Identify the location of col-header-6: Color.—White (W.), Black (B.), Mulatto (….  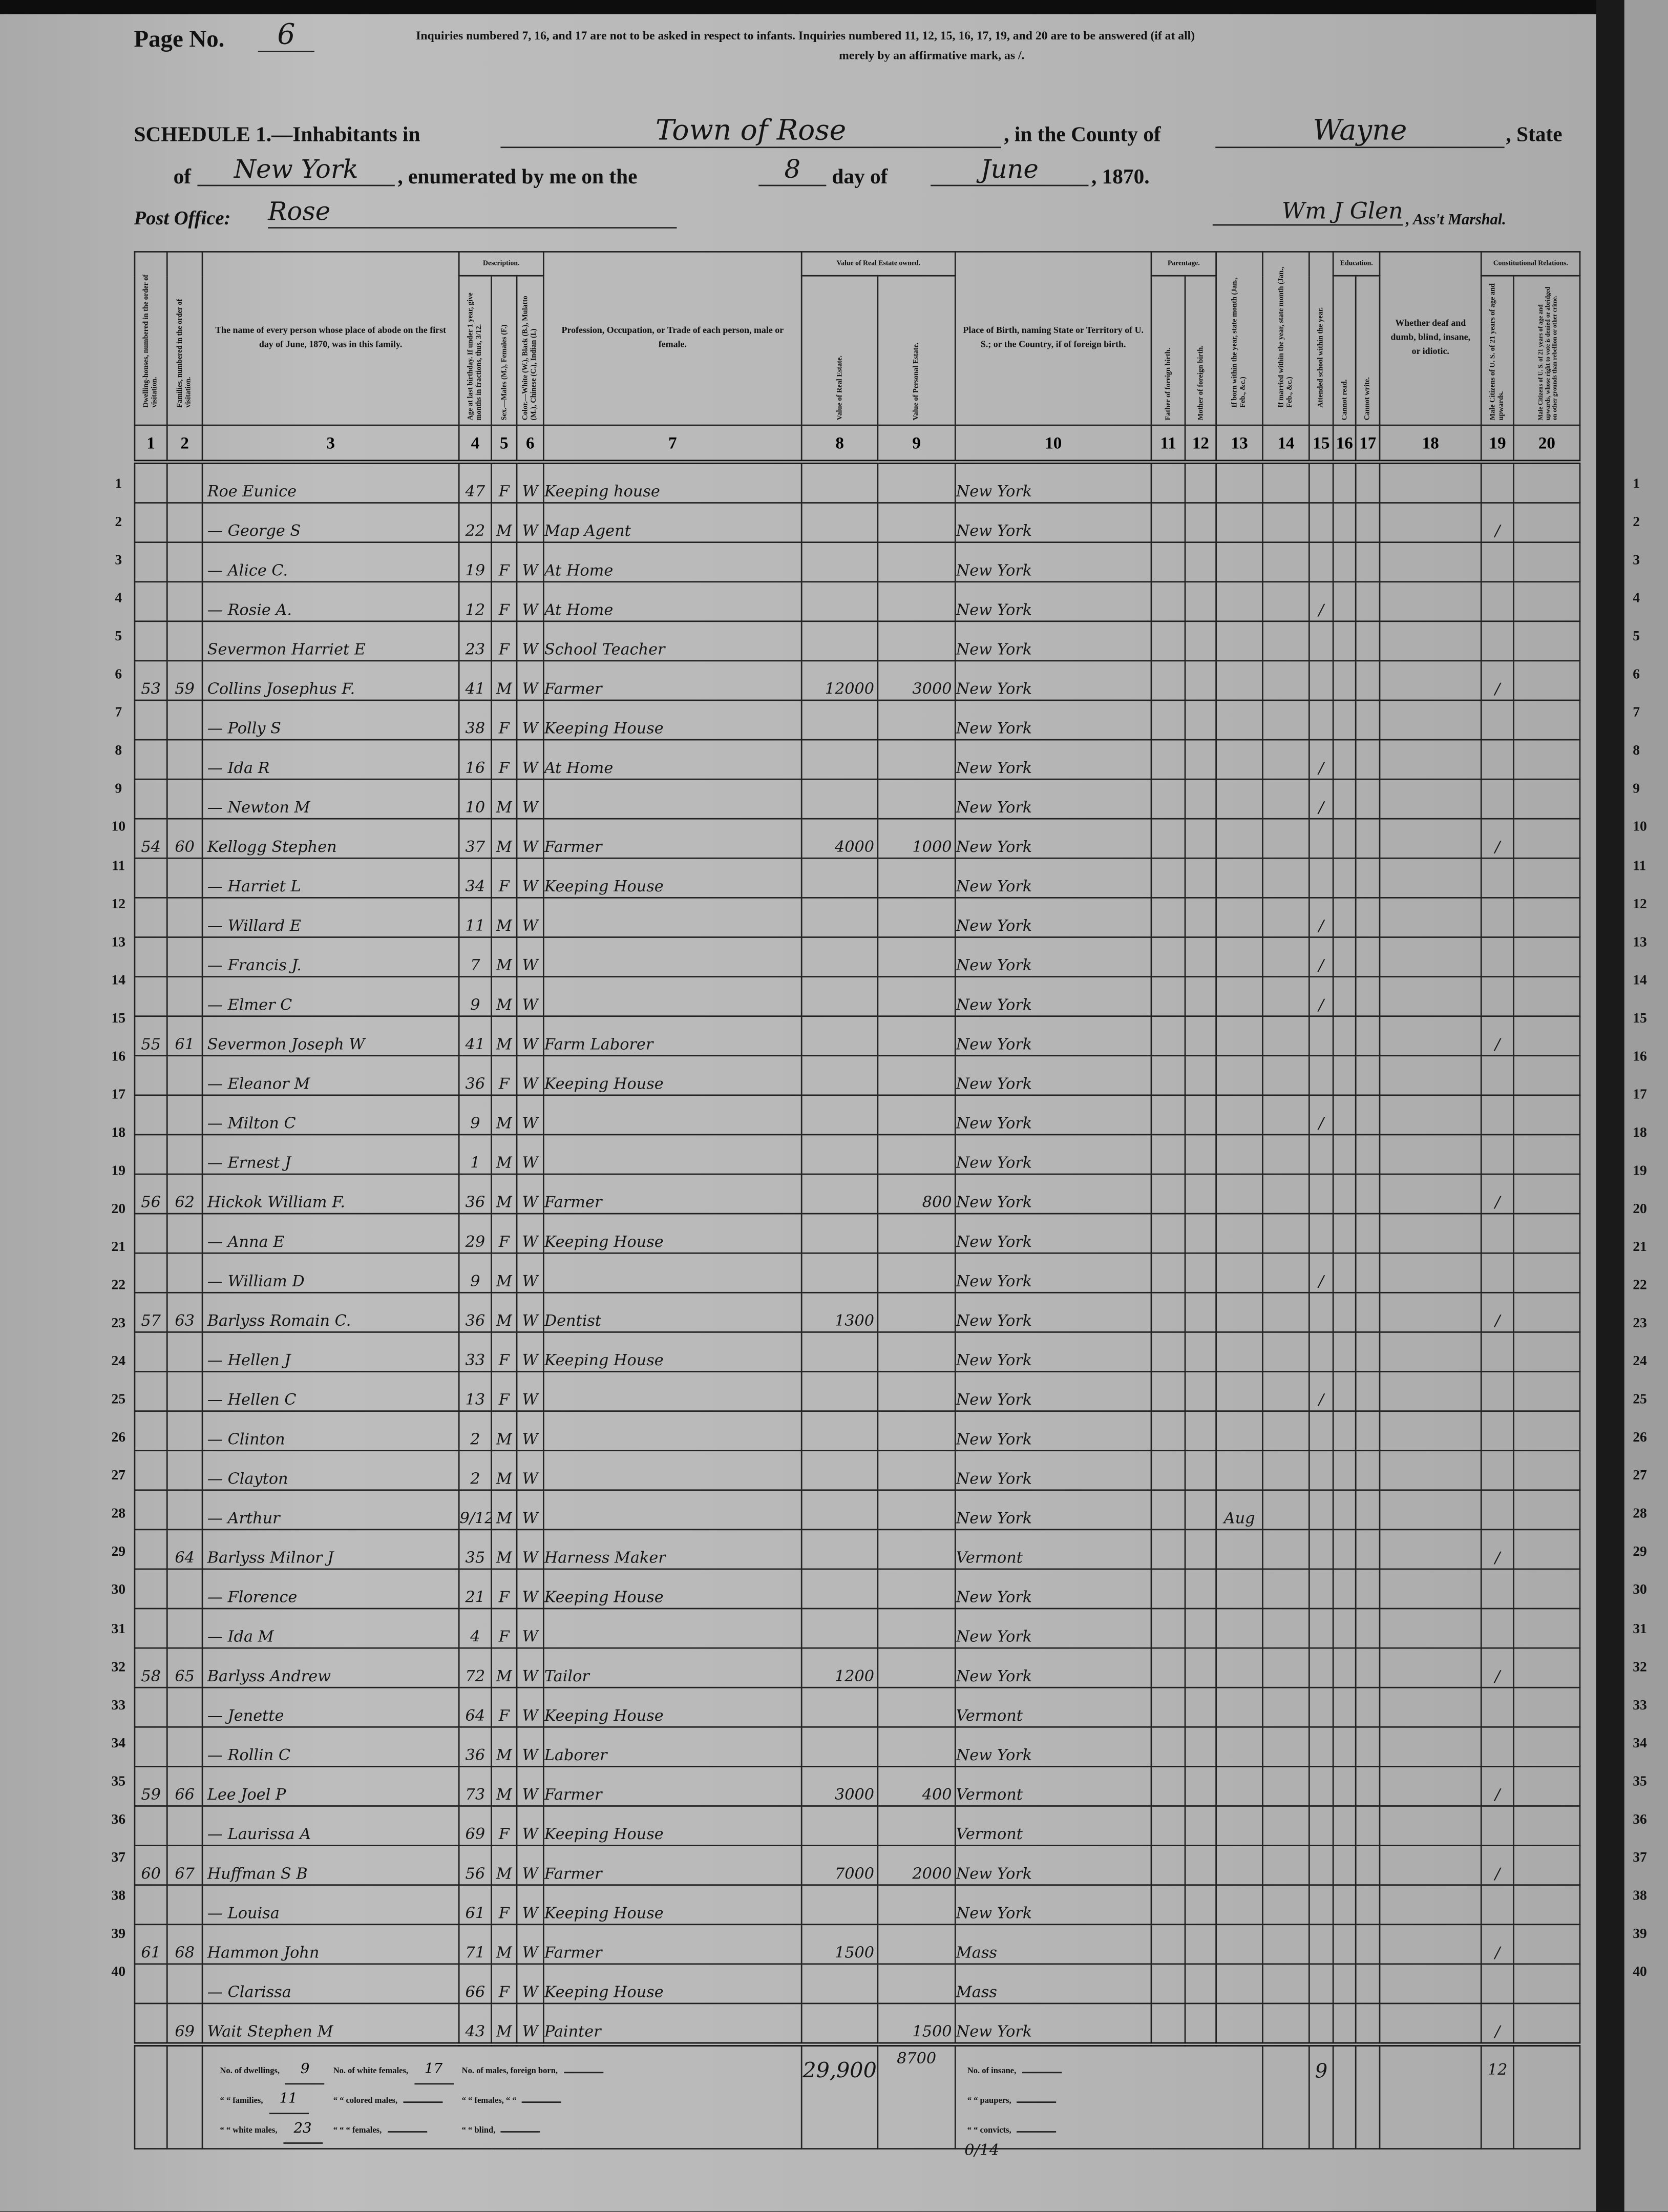
(530, 357).